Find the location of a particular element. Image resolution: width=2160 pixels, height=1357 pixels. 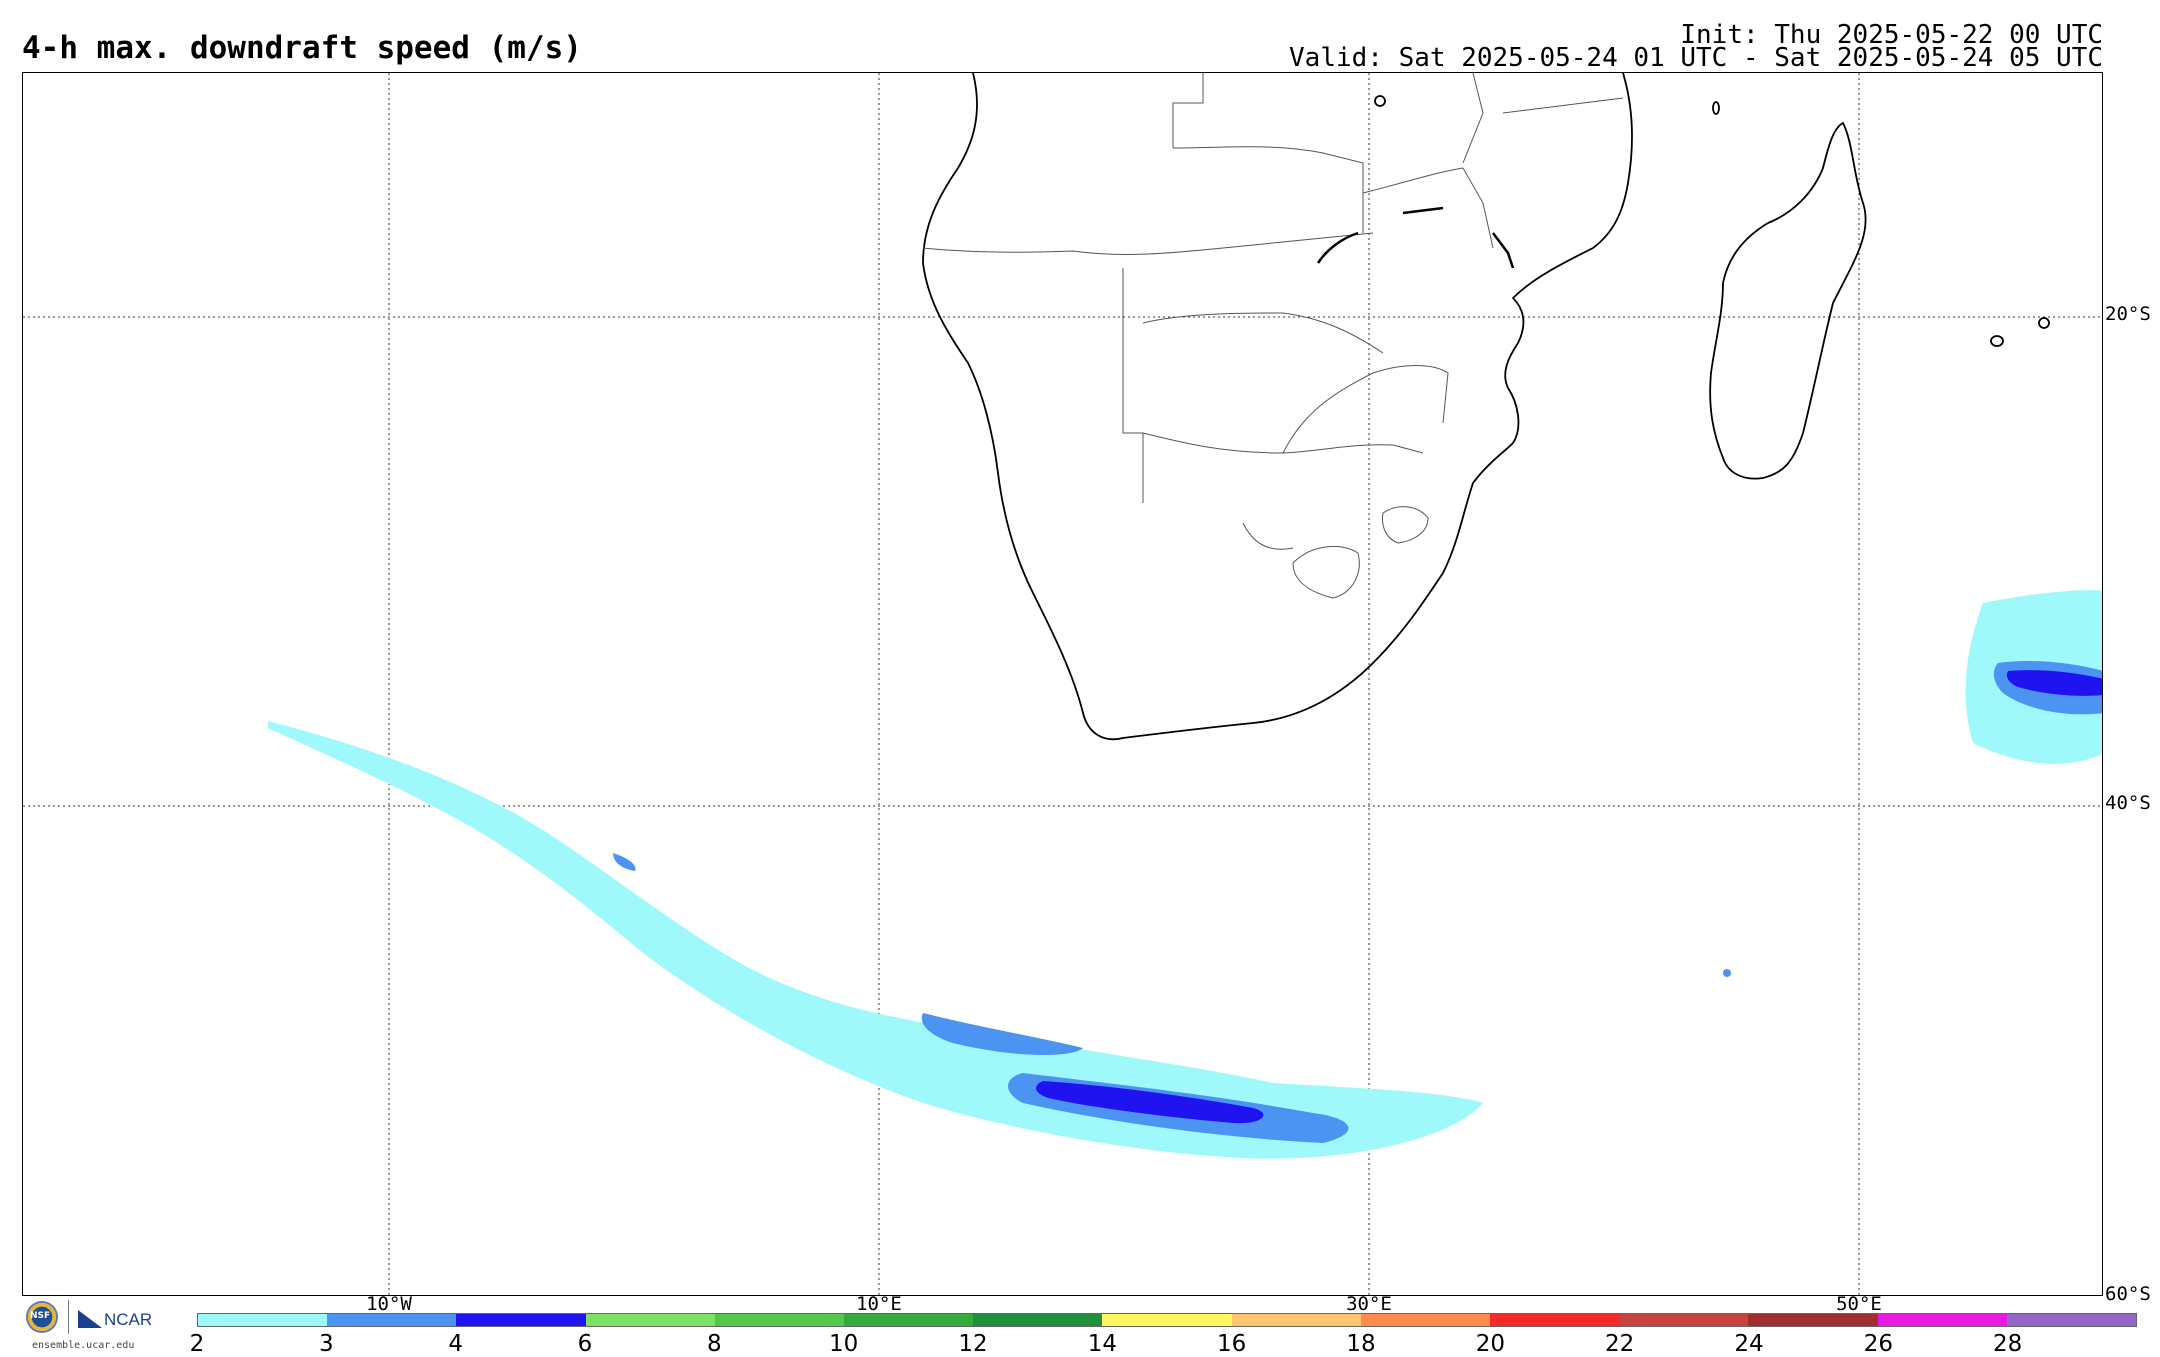

colorbar is located at coordinates (1167, 1320).